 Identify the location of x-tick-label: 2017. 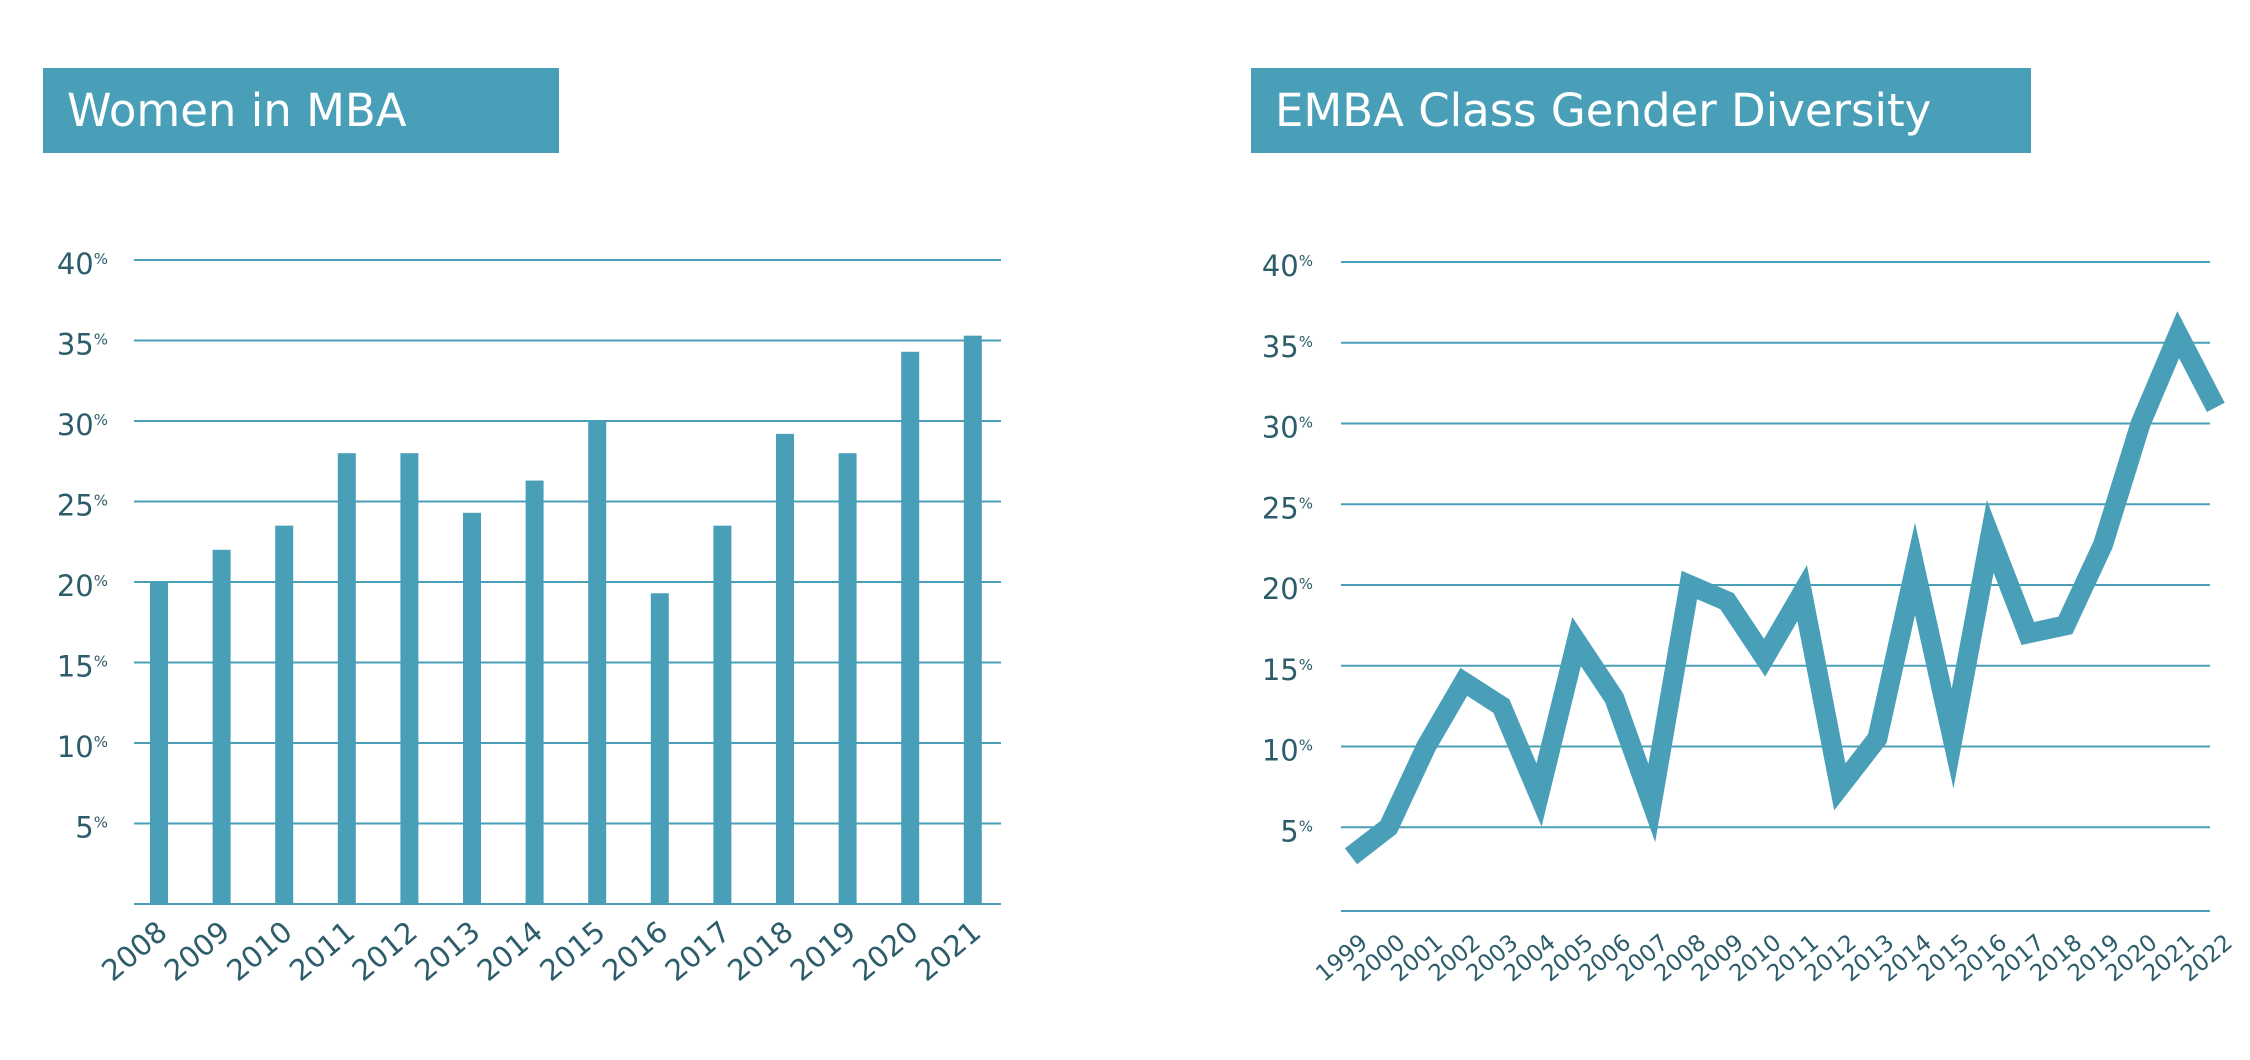
(698, 950).